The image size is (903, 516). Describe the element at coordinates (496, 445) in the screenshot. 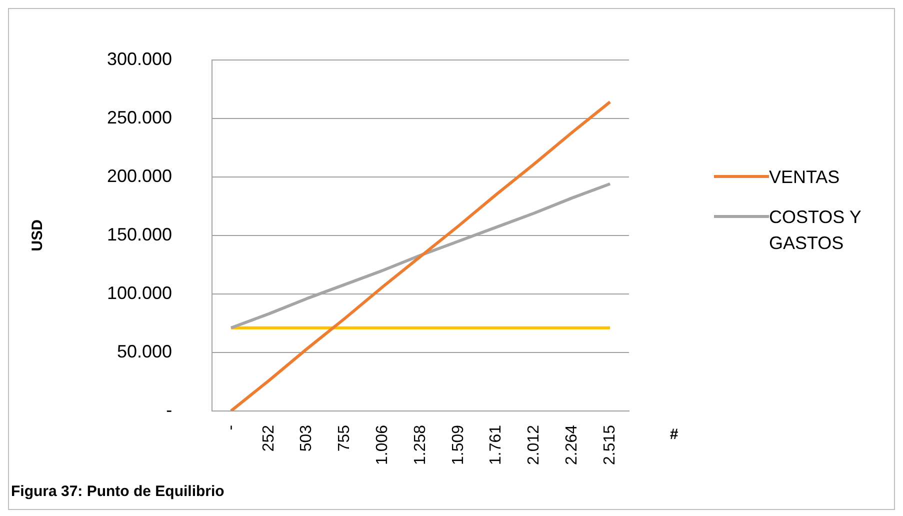

I see `x-tick-label: 1.761` at that location.